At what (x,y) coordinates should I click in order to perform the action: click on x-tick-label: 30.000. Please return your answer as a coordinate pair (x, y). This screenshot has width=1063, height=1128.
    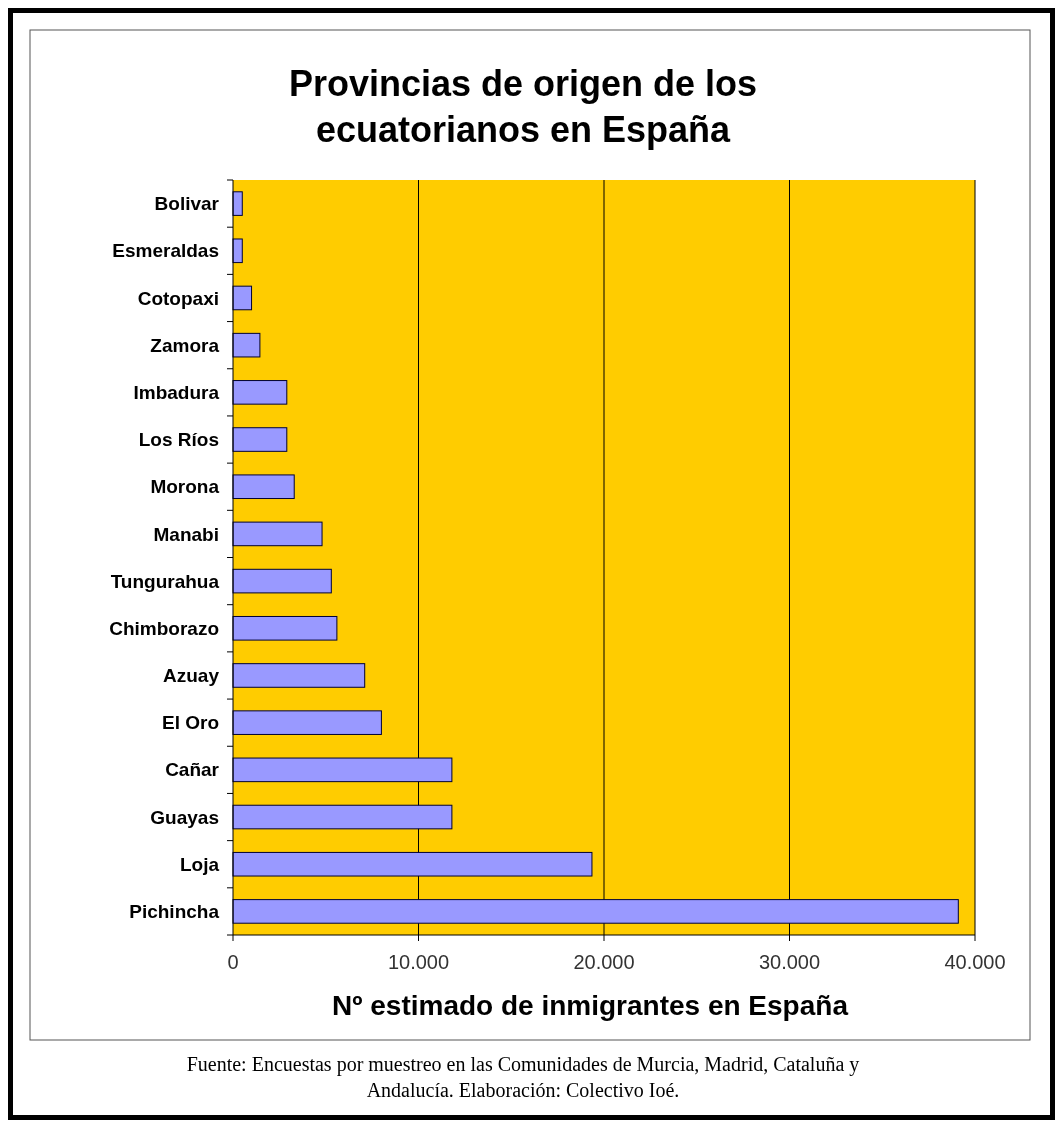
    Looking at the image, I should click on (789, 962).